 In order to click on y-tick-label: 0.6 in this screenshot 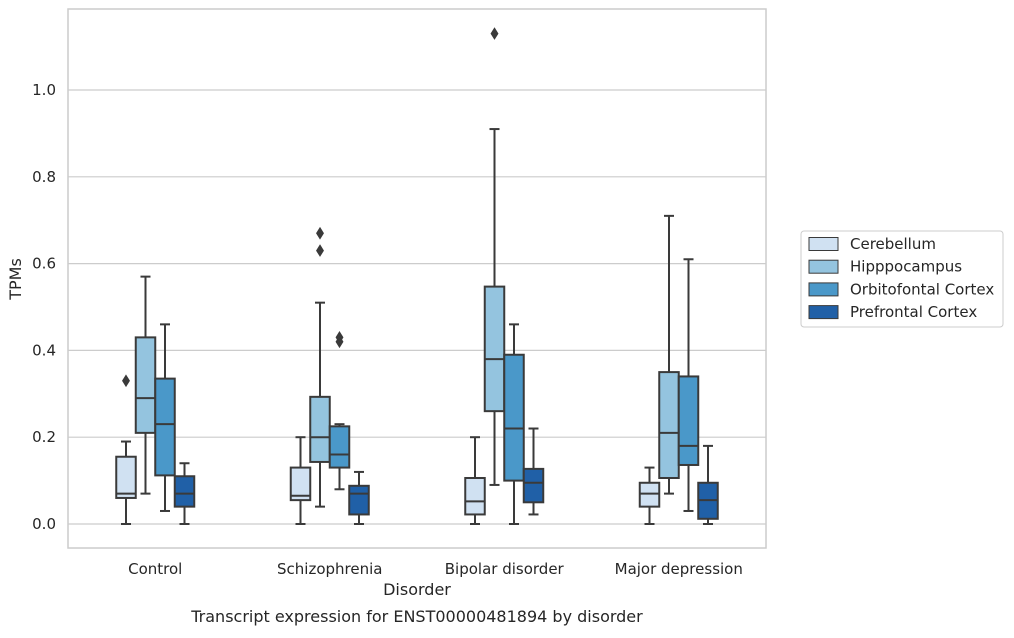, I will do `click(44, 264)`.